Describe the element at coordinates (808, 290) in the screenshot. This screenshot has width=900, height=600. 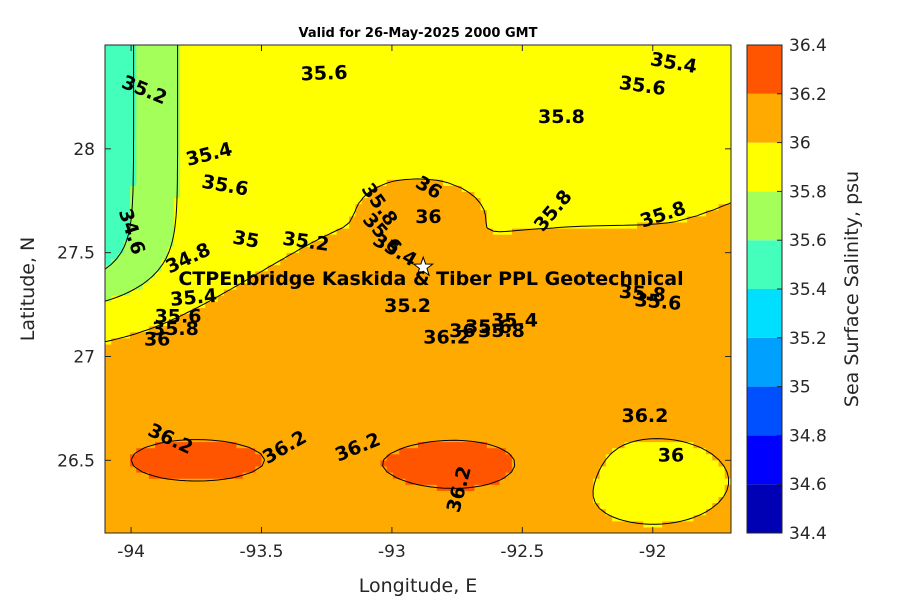
I see `colorbar-tick-label: 35.4` at that location.